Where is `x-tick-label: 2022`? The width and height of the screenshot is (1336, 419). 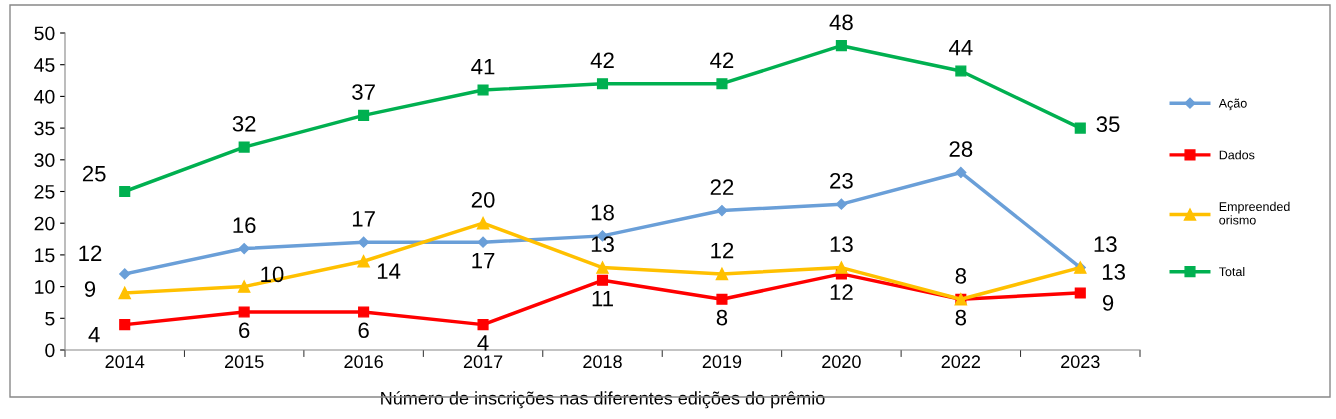
x-tick-label: 2022 is located at coordinates (961, 362).